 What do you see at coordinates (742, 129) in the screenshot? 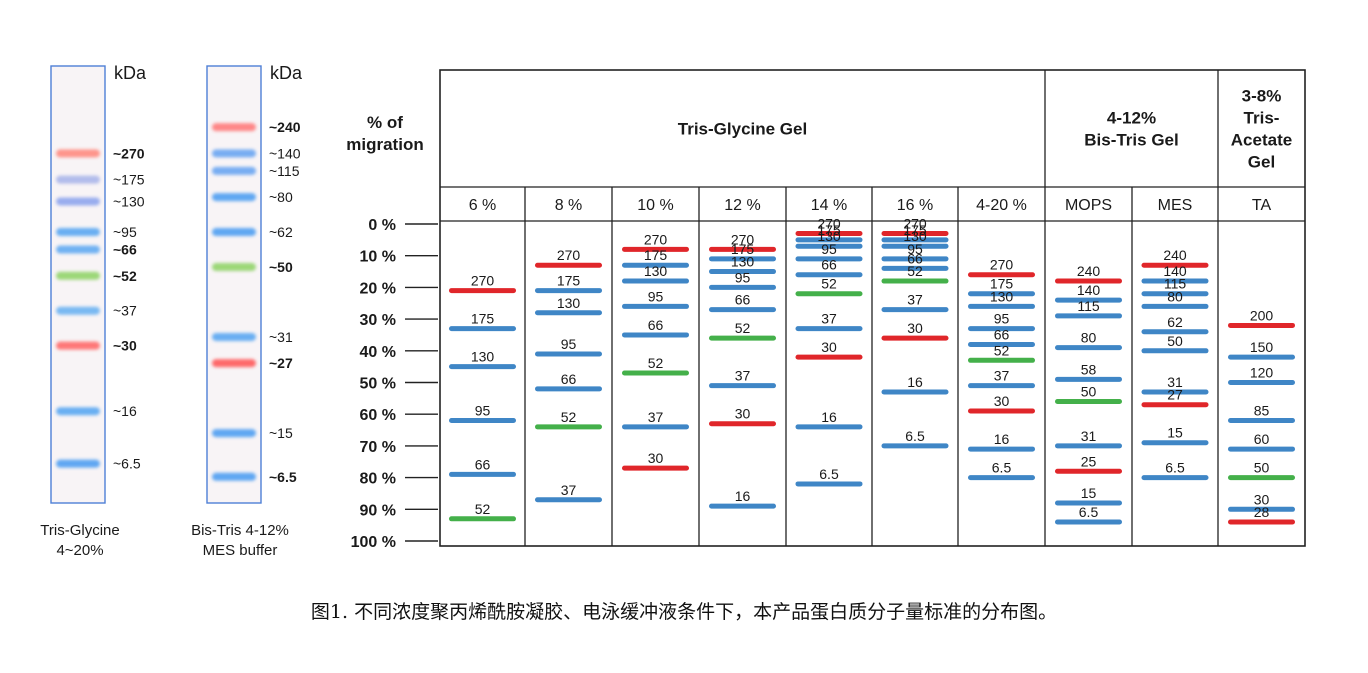
I see `group-header: Tris-Glycine Gel` at bounding box center [742, 129].